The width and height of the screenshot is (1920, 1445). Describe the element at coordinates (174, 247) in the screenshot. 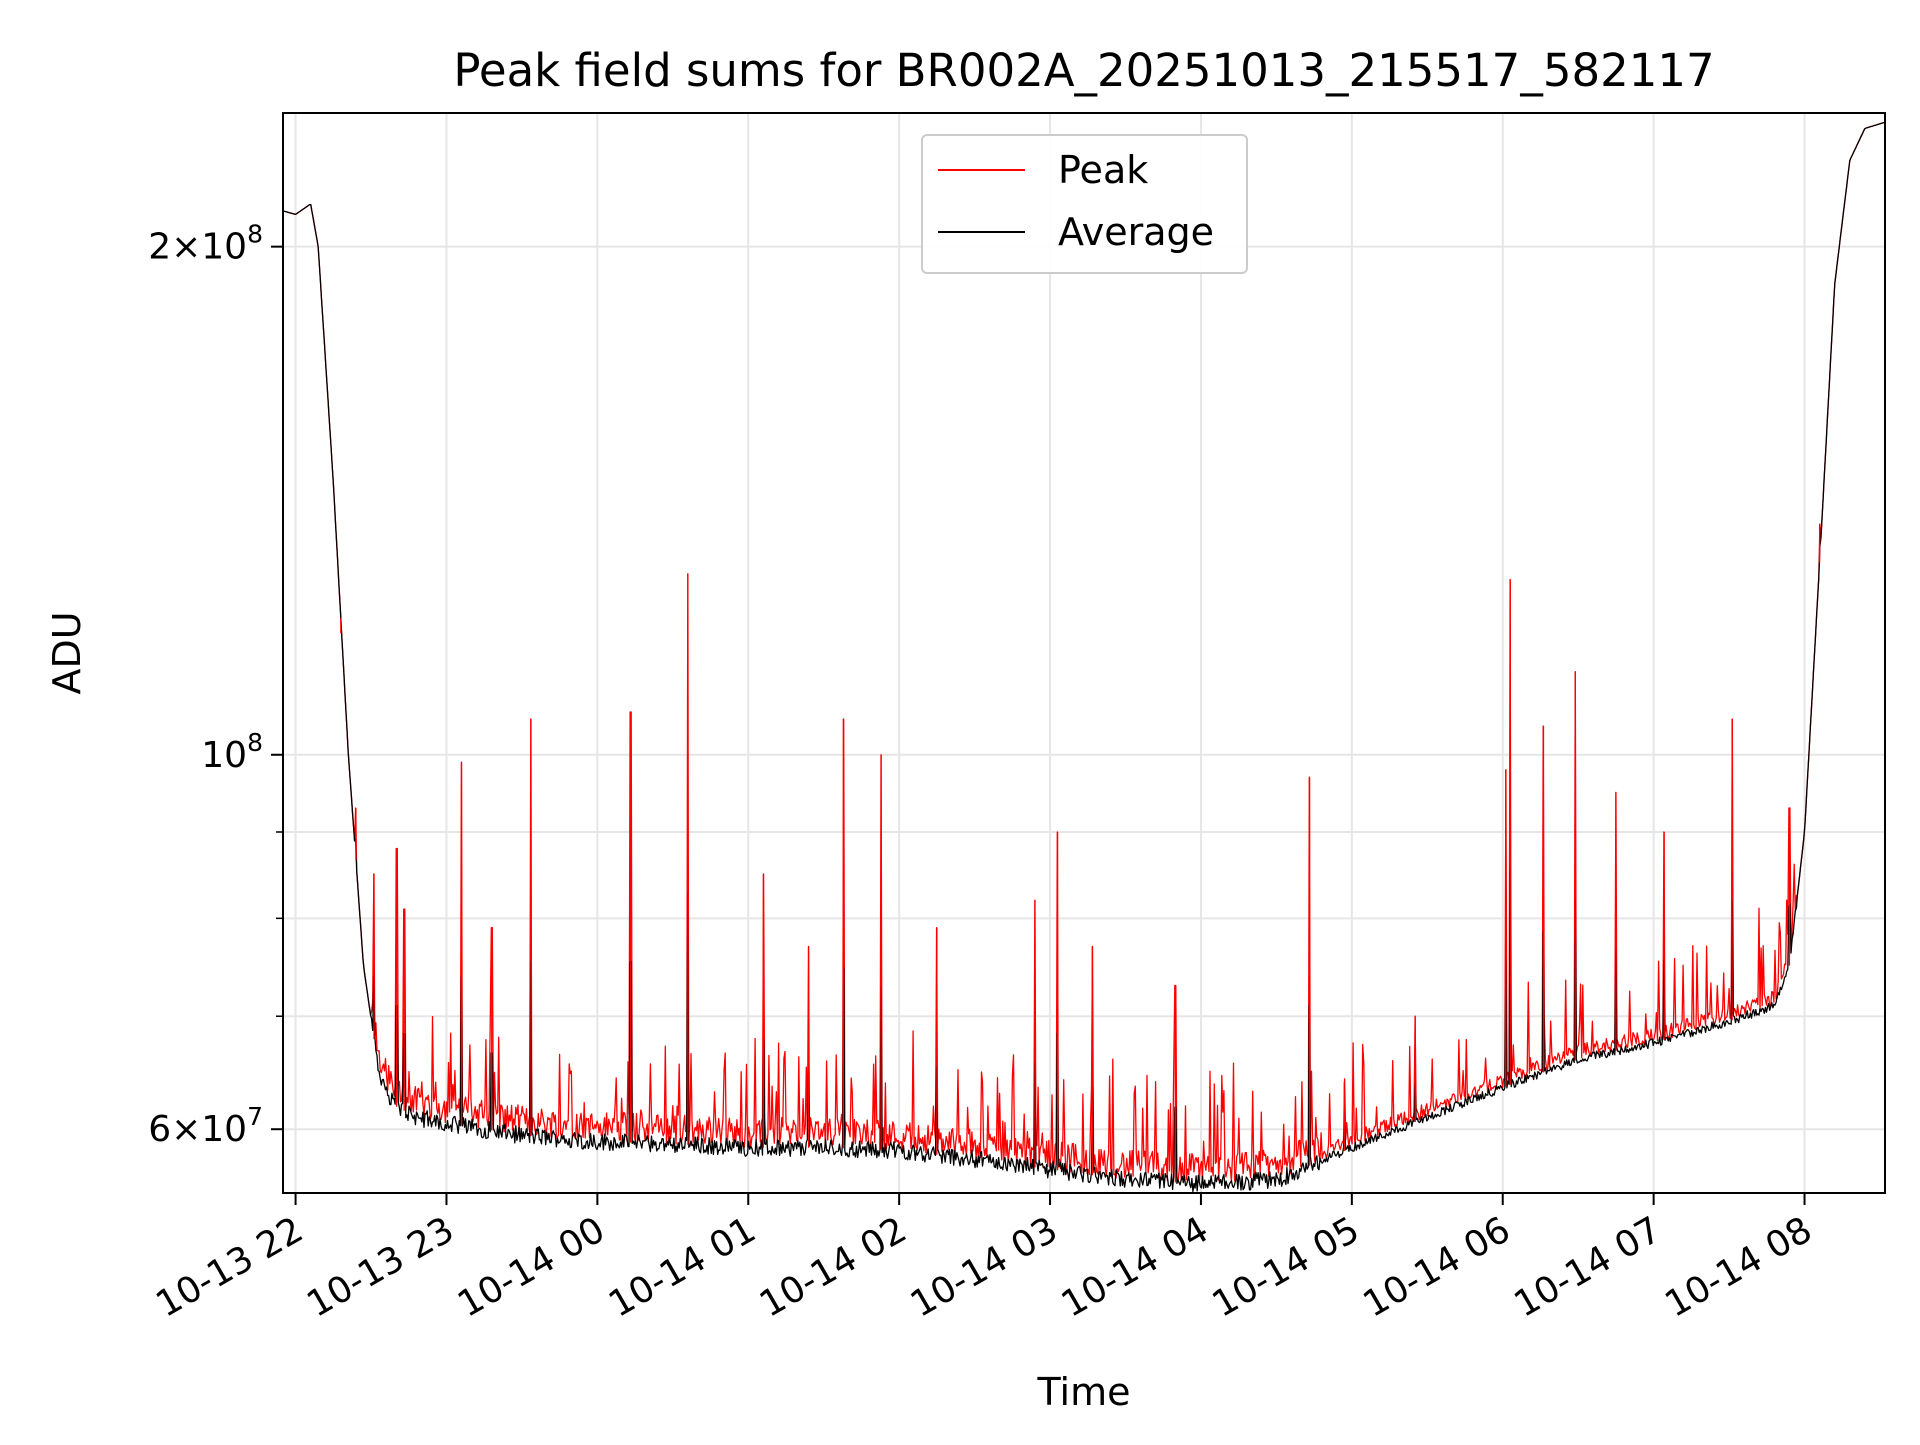

I see `y-tick-mantissa: 2×` at that location.